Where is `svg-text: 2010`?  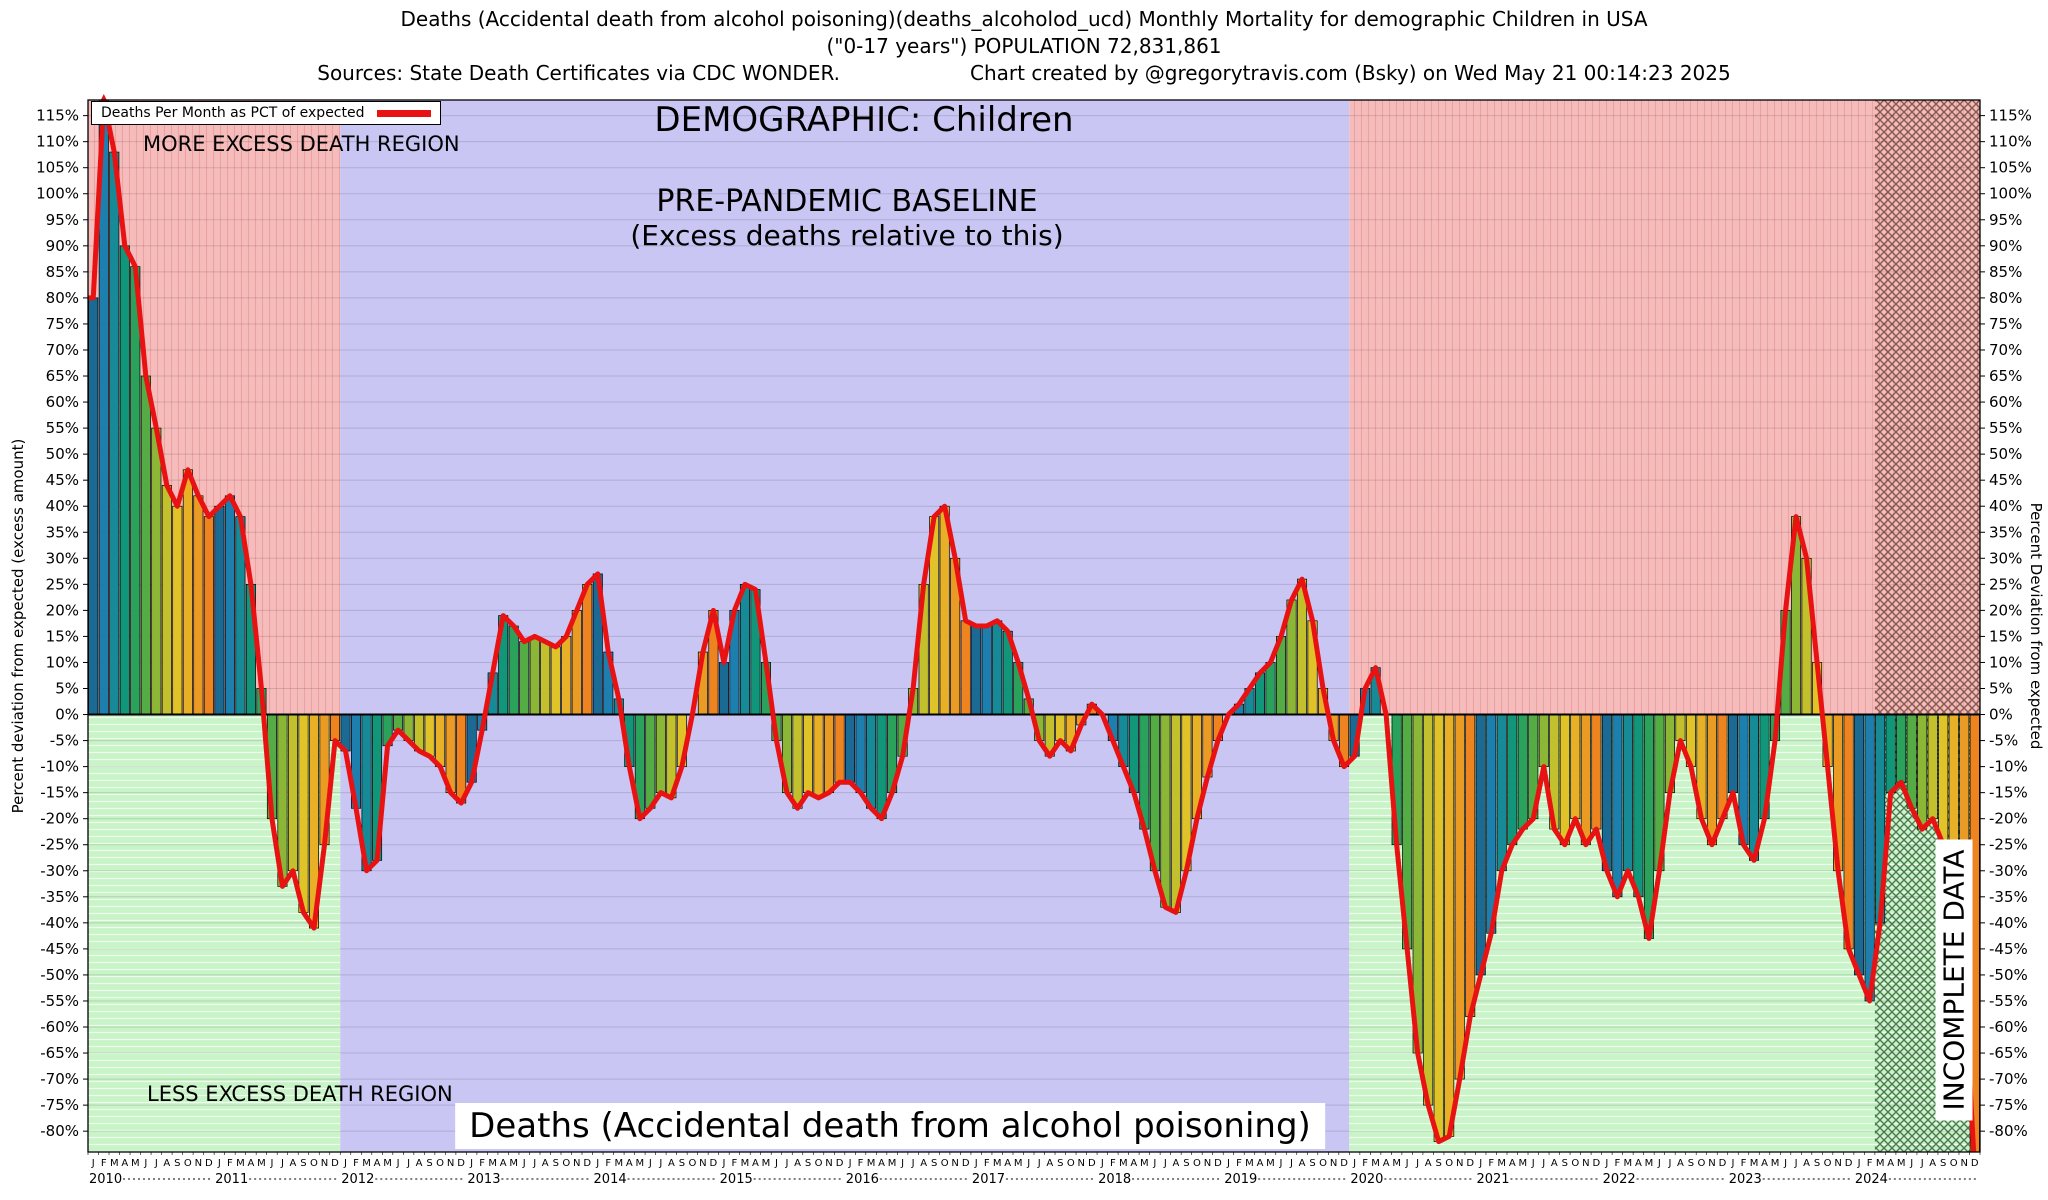
svg-text: 2010 is located at coordinates (105, 1179).